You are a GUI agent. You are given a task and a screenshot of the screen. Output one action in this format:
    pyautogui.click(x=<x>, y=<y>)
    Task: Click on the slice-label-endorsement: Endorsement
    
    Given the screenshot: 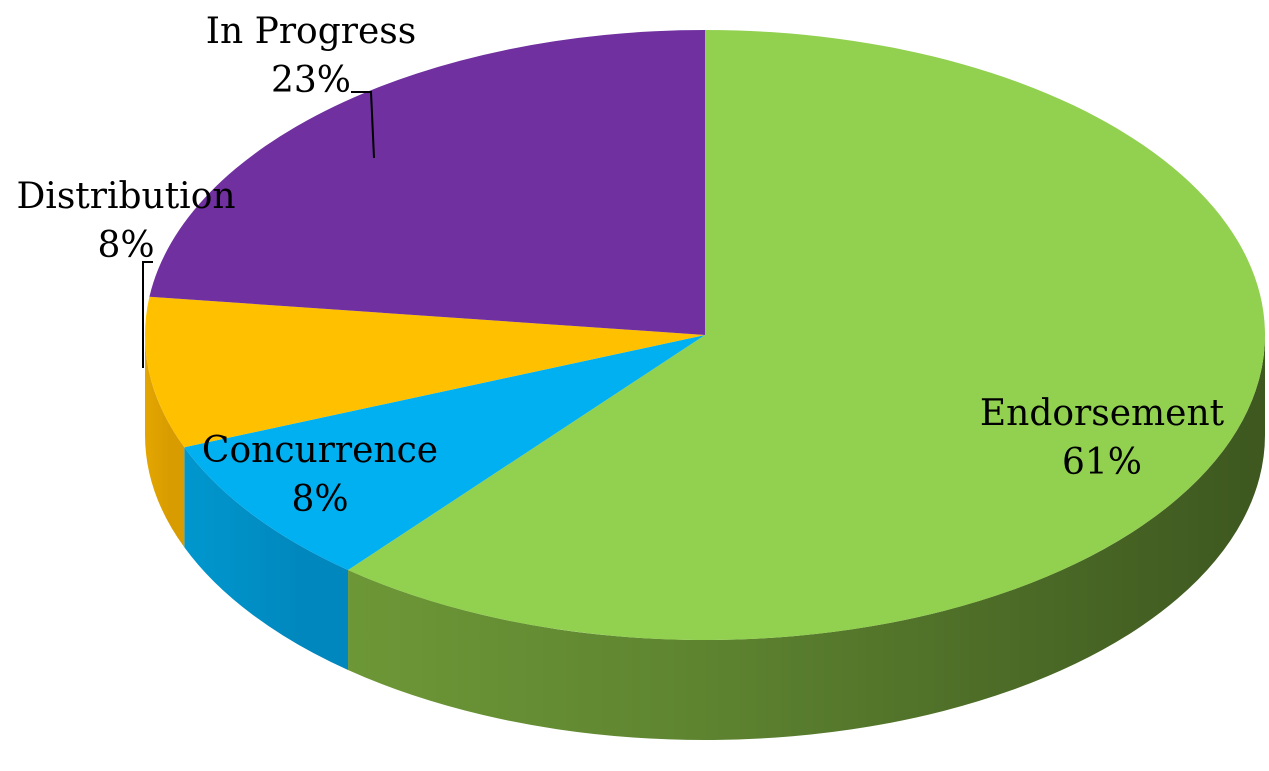 What is the action you would take?
    pyautogui.click(x=1102, y=413)
    